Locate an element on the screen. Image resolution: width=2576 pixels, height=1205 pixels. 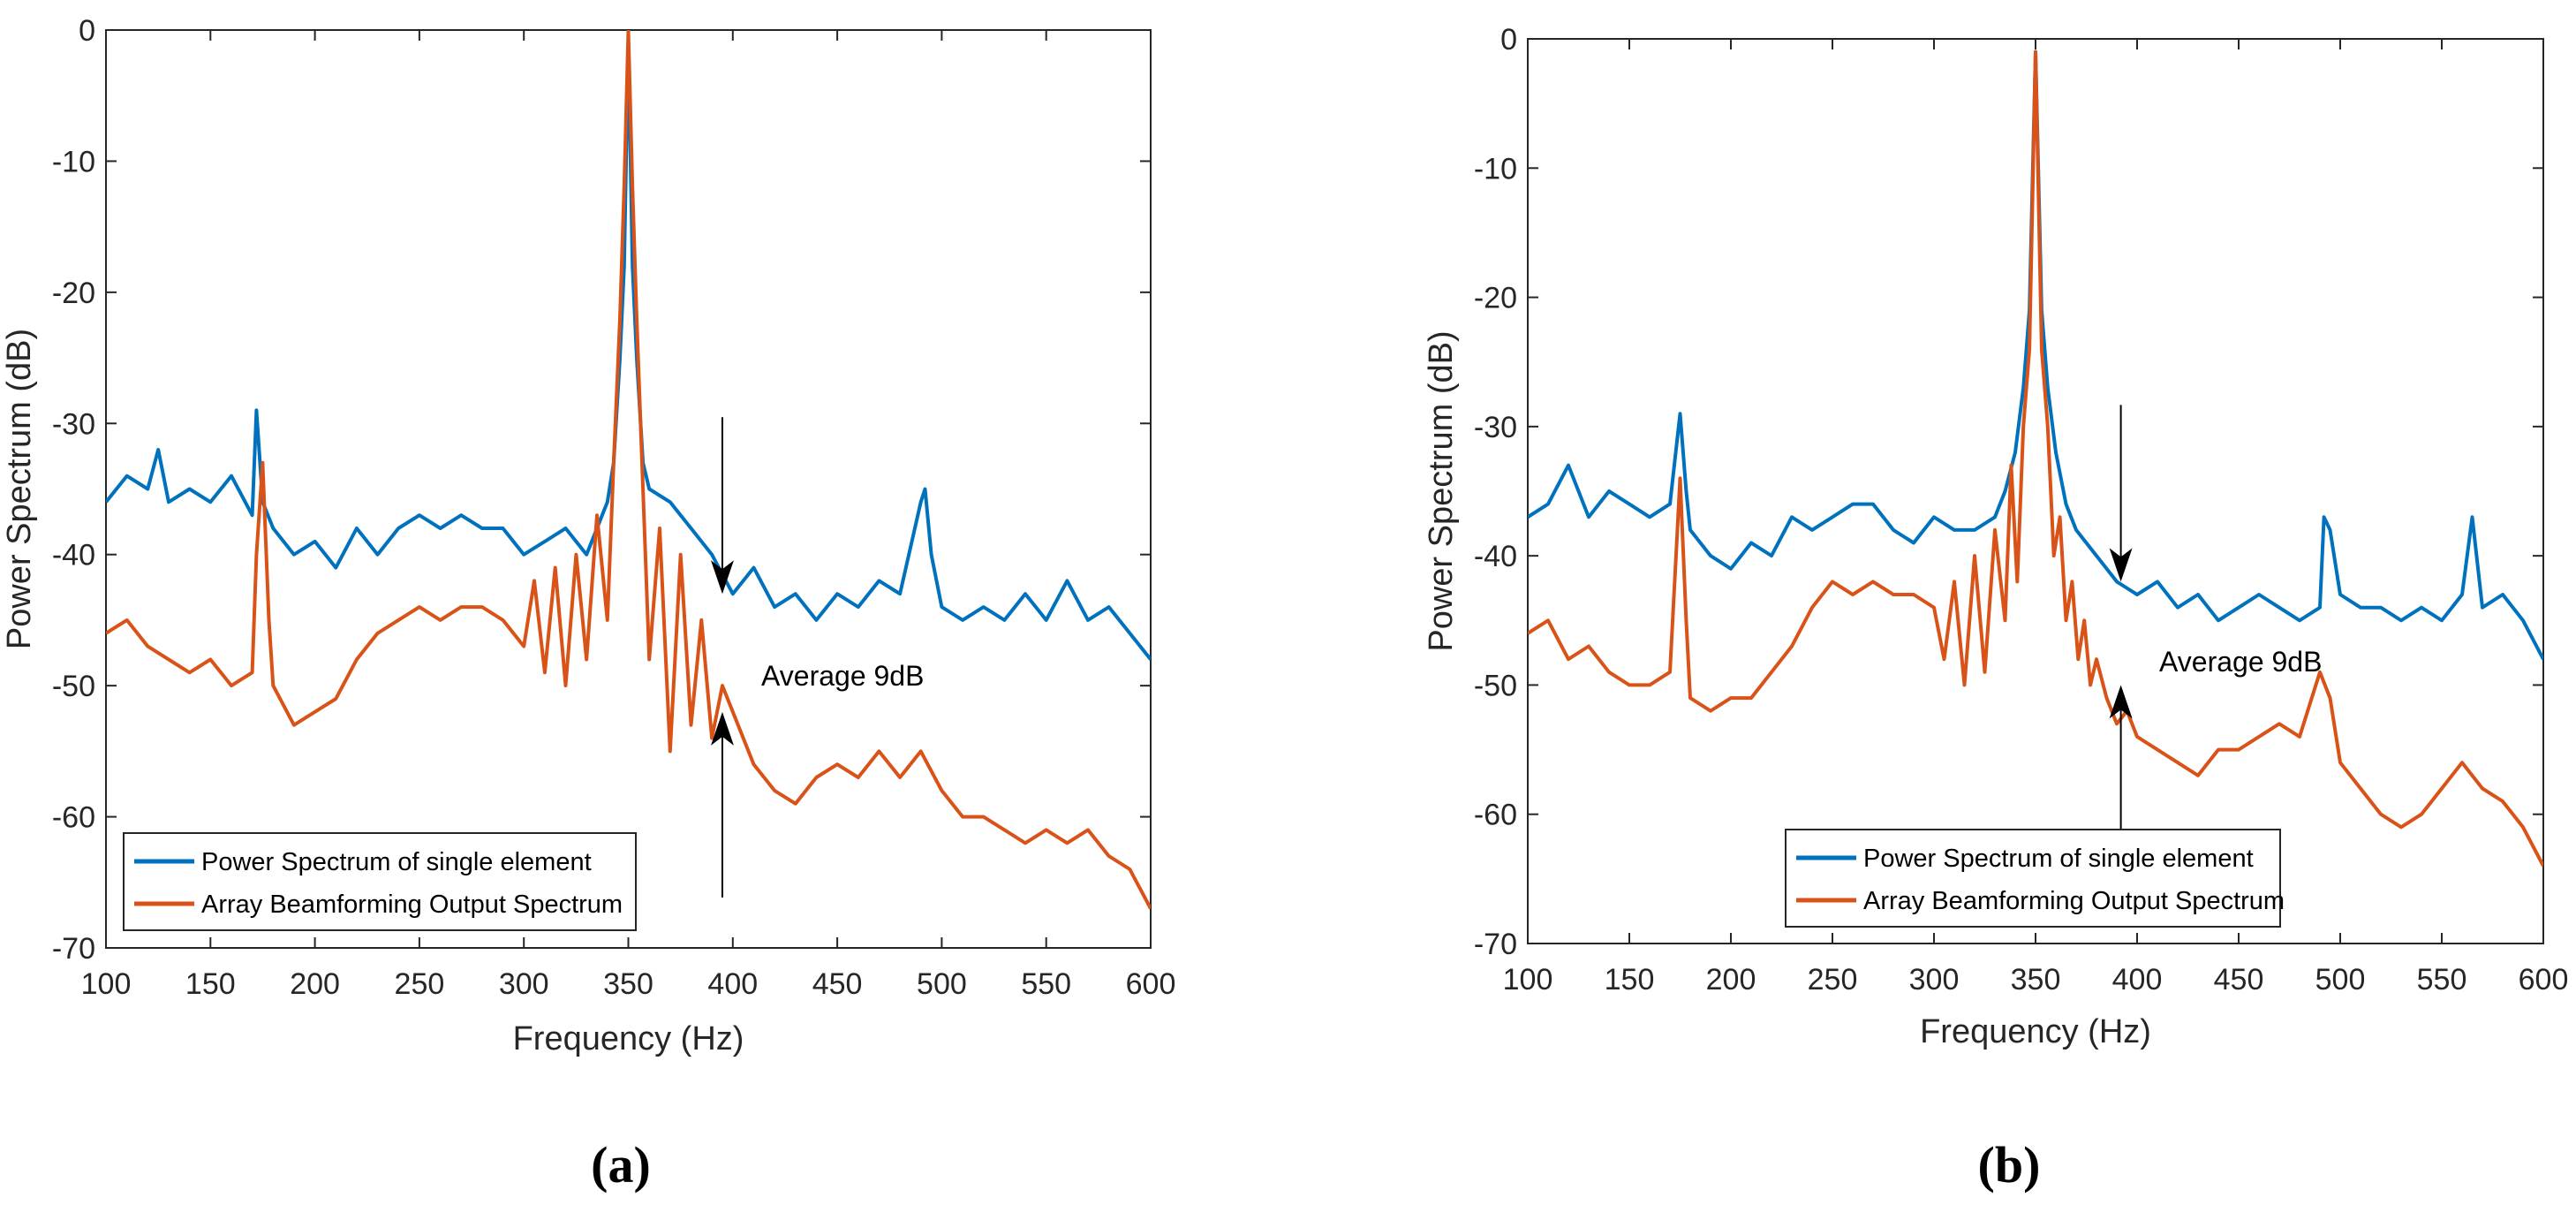
panel-label-b: (b) is located at coordinates (2009, 1165).